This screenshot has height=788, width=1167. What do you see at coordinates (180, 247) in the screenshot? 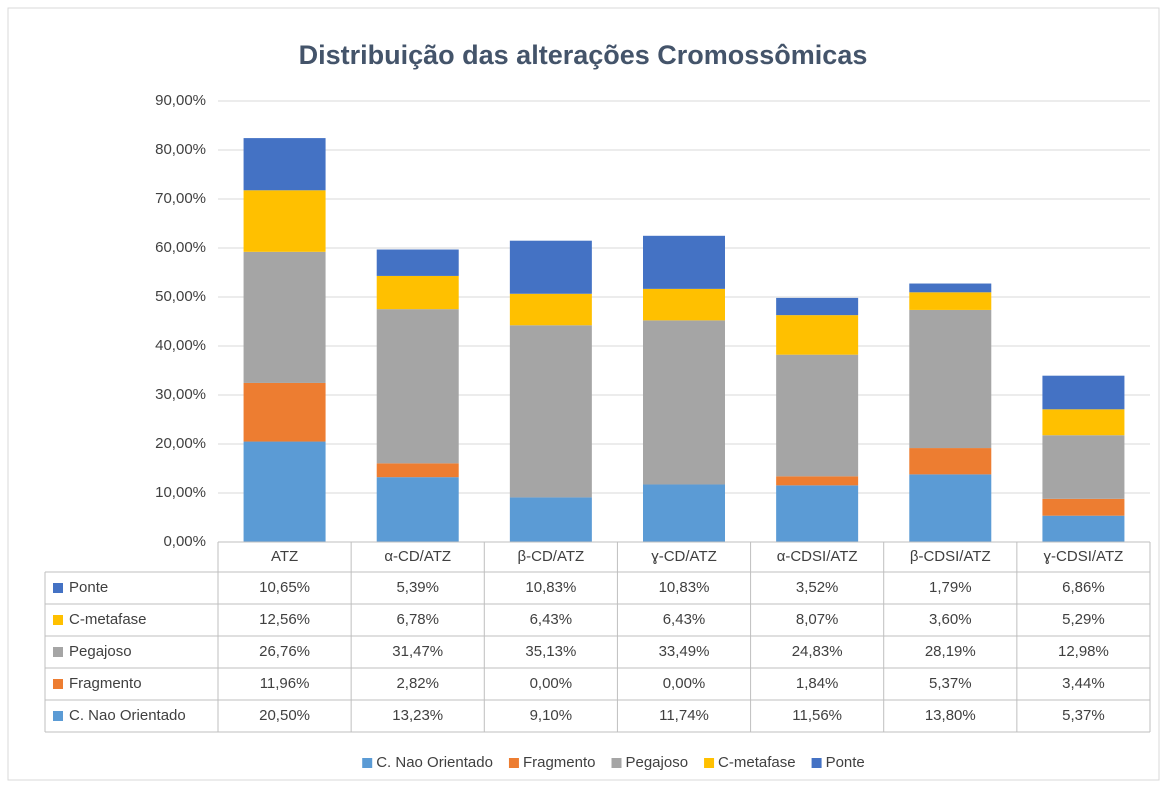
I see `y-tick-label: 60,00%` at bounding box center [180, 247].